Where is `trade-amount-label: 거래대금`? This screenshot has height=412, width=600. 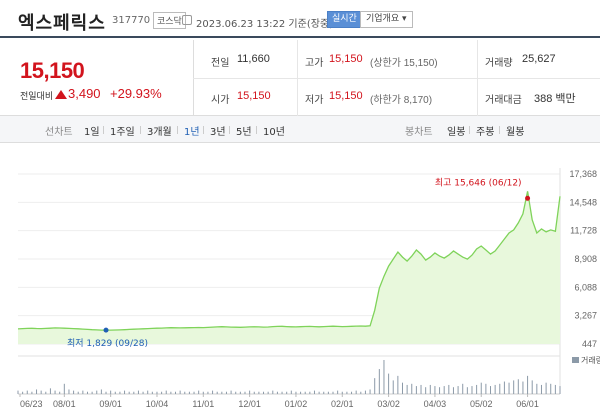
trade-amount-label: 거래대금 is located at coordinates (503, 100).